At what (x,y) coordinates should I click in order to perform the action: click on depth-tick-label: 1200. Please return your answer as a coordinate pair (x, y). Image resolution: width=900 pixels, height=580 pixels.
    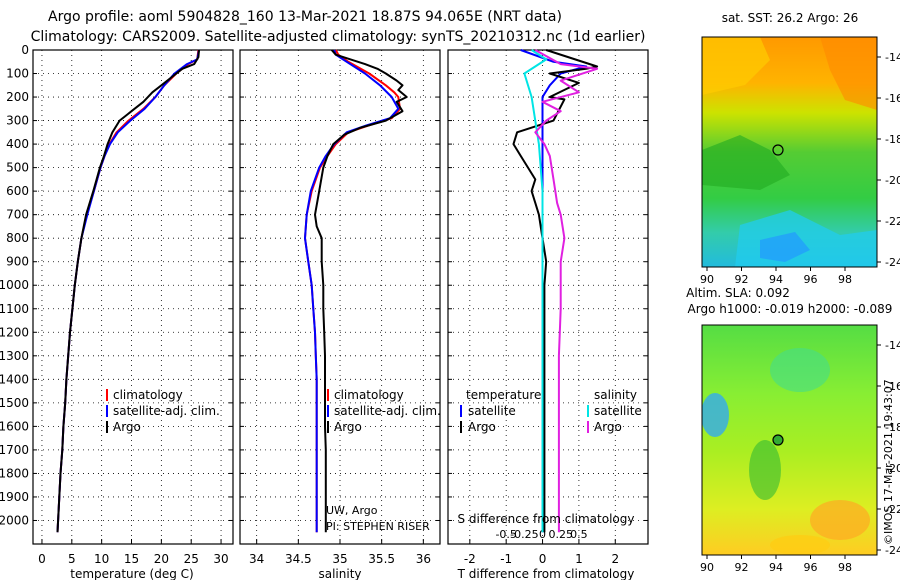
    Looking at the image, I should click on (14, 332).